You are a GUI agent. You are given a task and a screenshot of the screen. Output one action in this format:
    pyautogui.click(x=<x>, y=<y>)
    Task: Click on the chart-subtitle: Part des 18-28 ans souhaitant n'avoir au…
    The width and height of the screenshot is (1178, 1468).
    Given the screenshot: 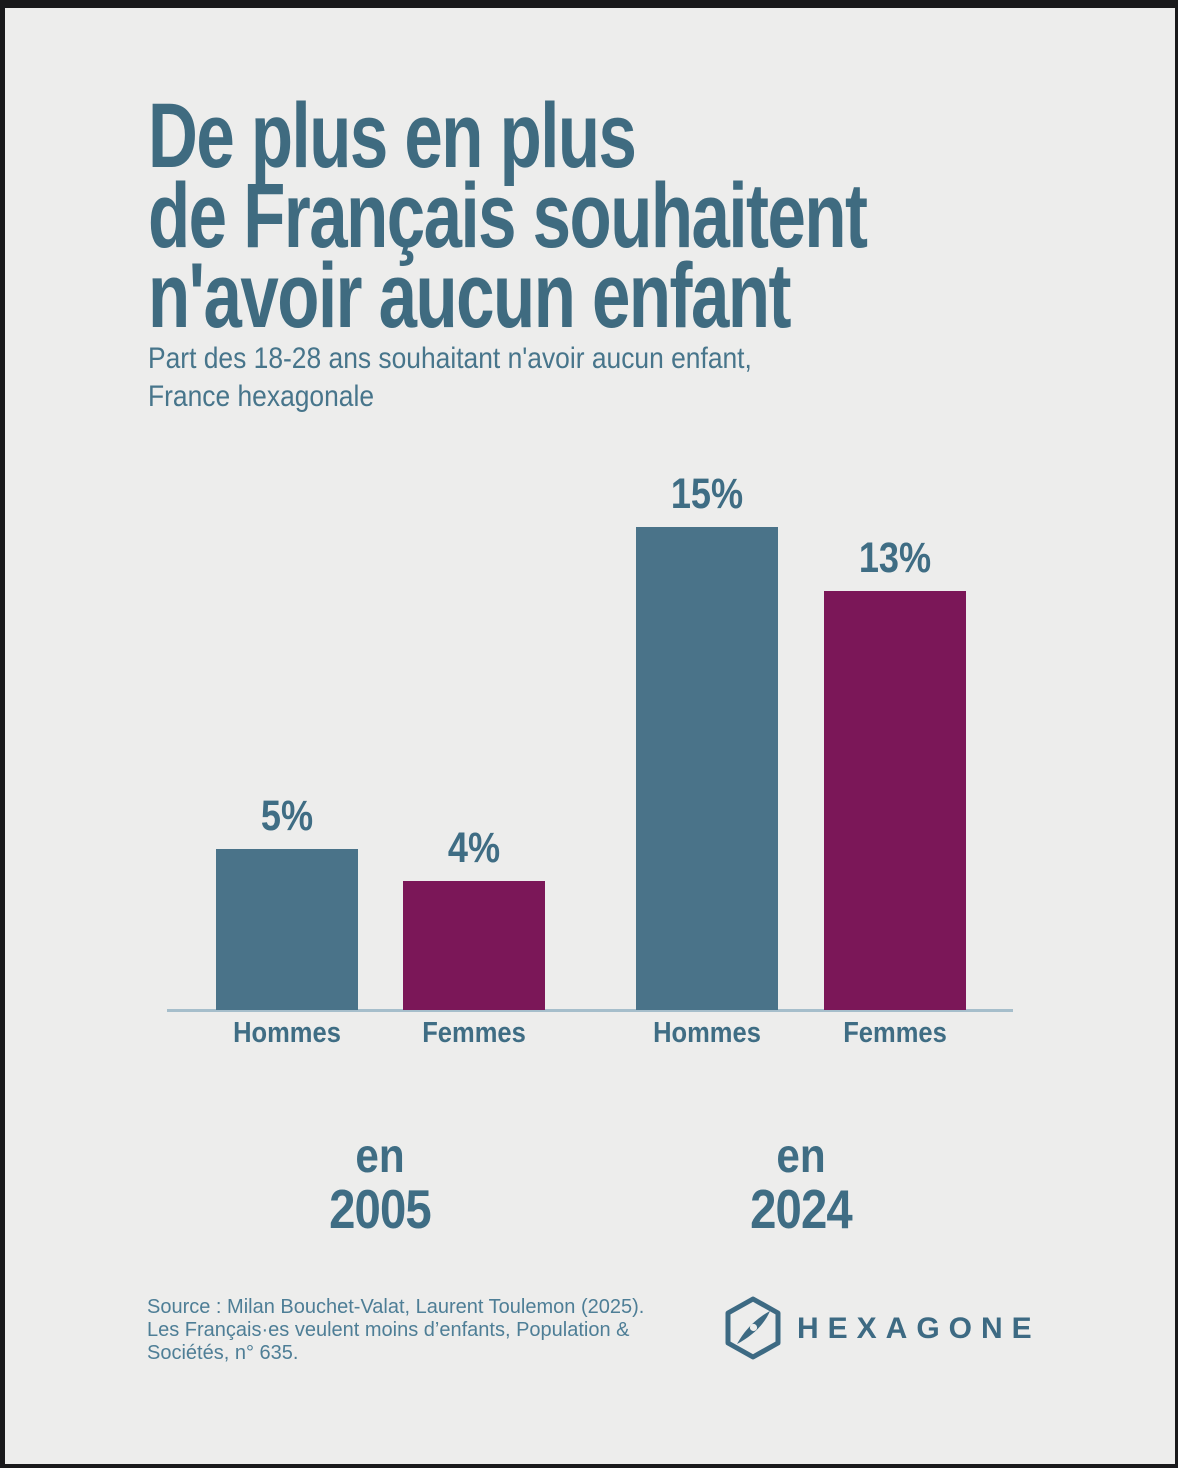 What is the action you would take?
    pyautogui.click(x=450, y=377)
    